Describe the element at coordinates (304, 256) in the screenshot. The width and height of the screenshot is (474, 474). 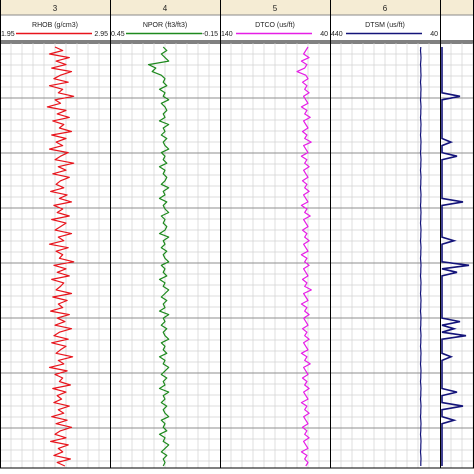
I see `curve-dtco` at that location.